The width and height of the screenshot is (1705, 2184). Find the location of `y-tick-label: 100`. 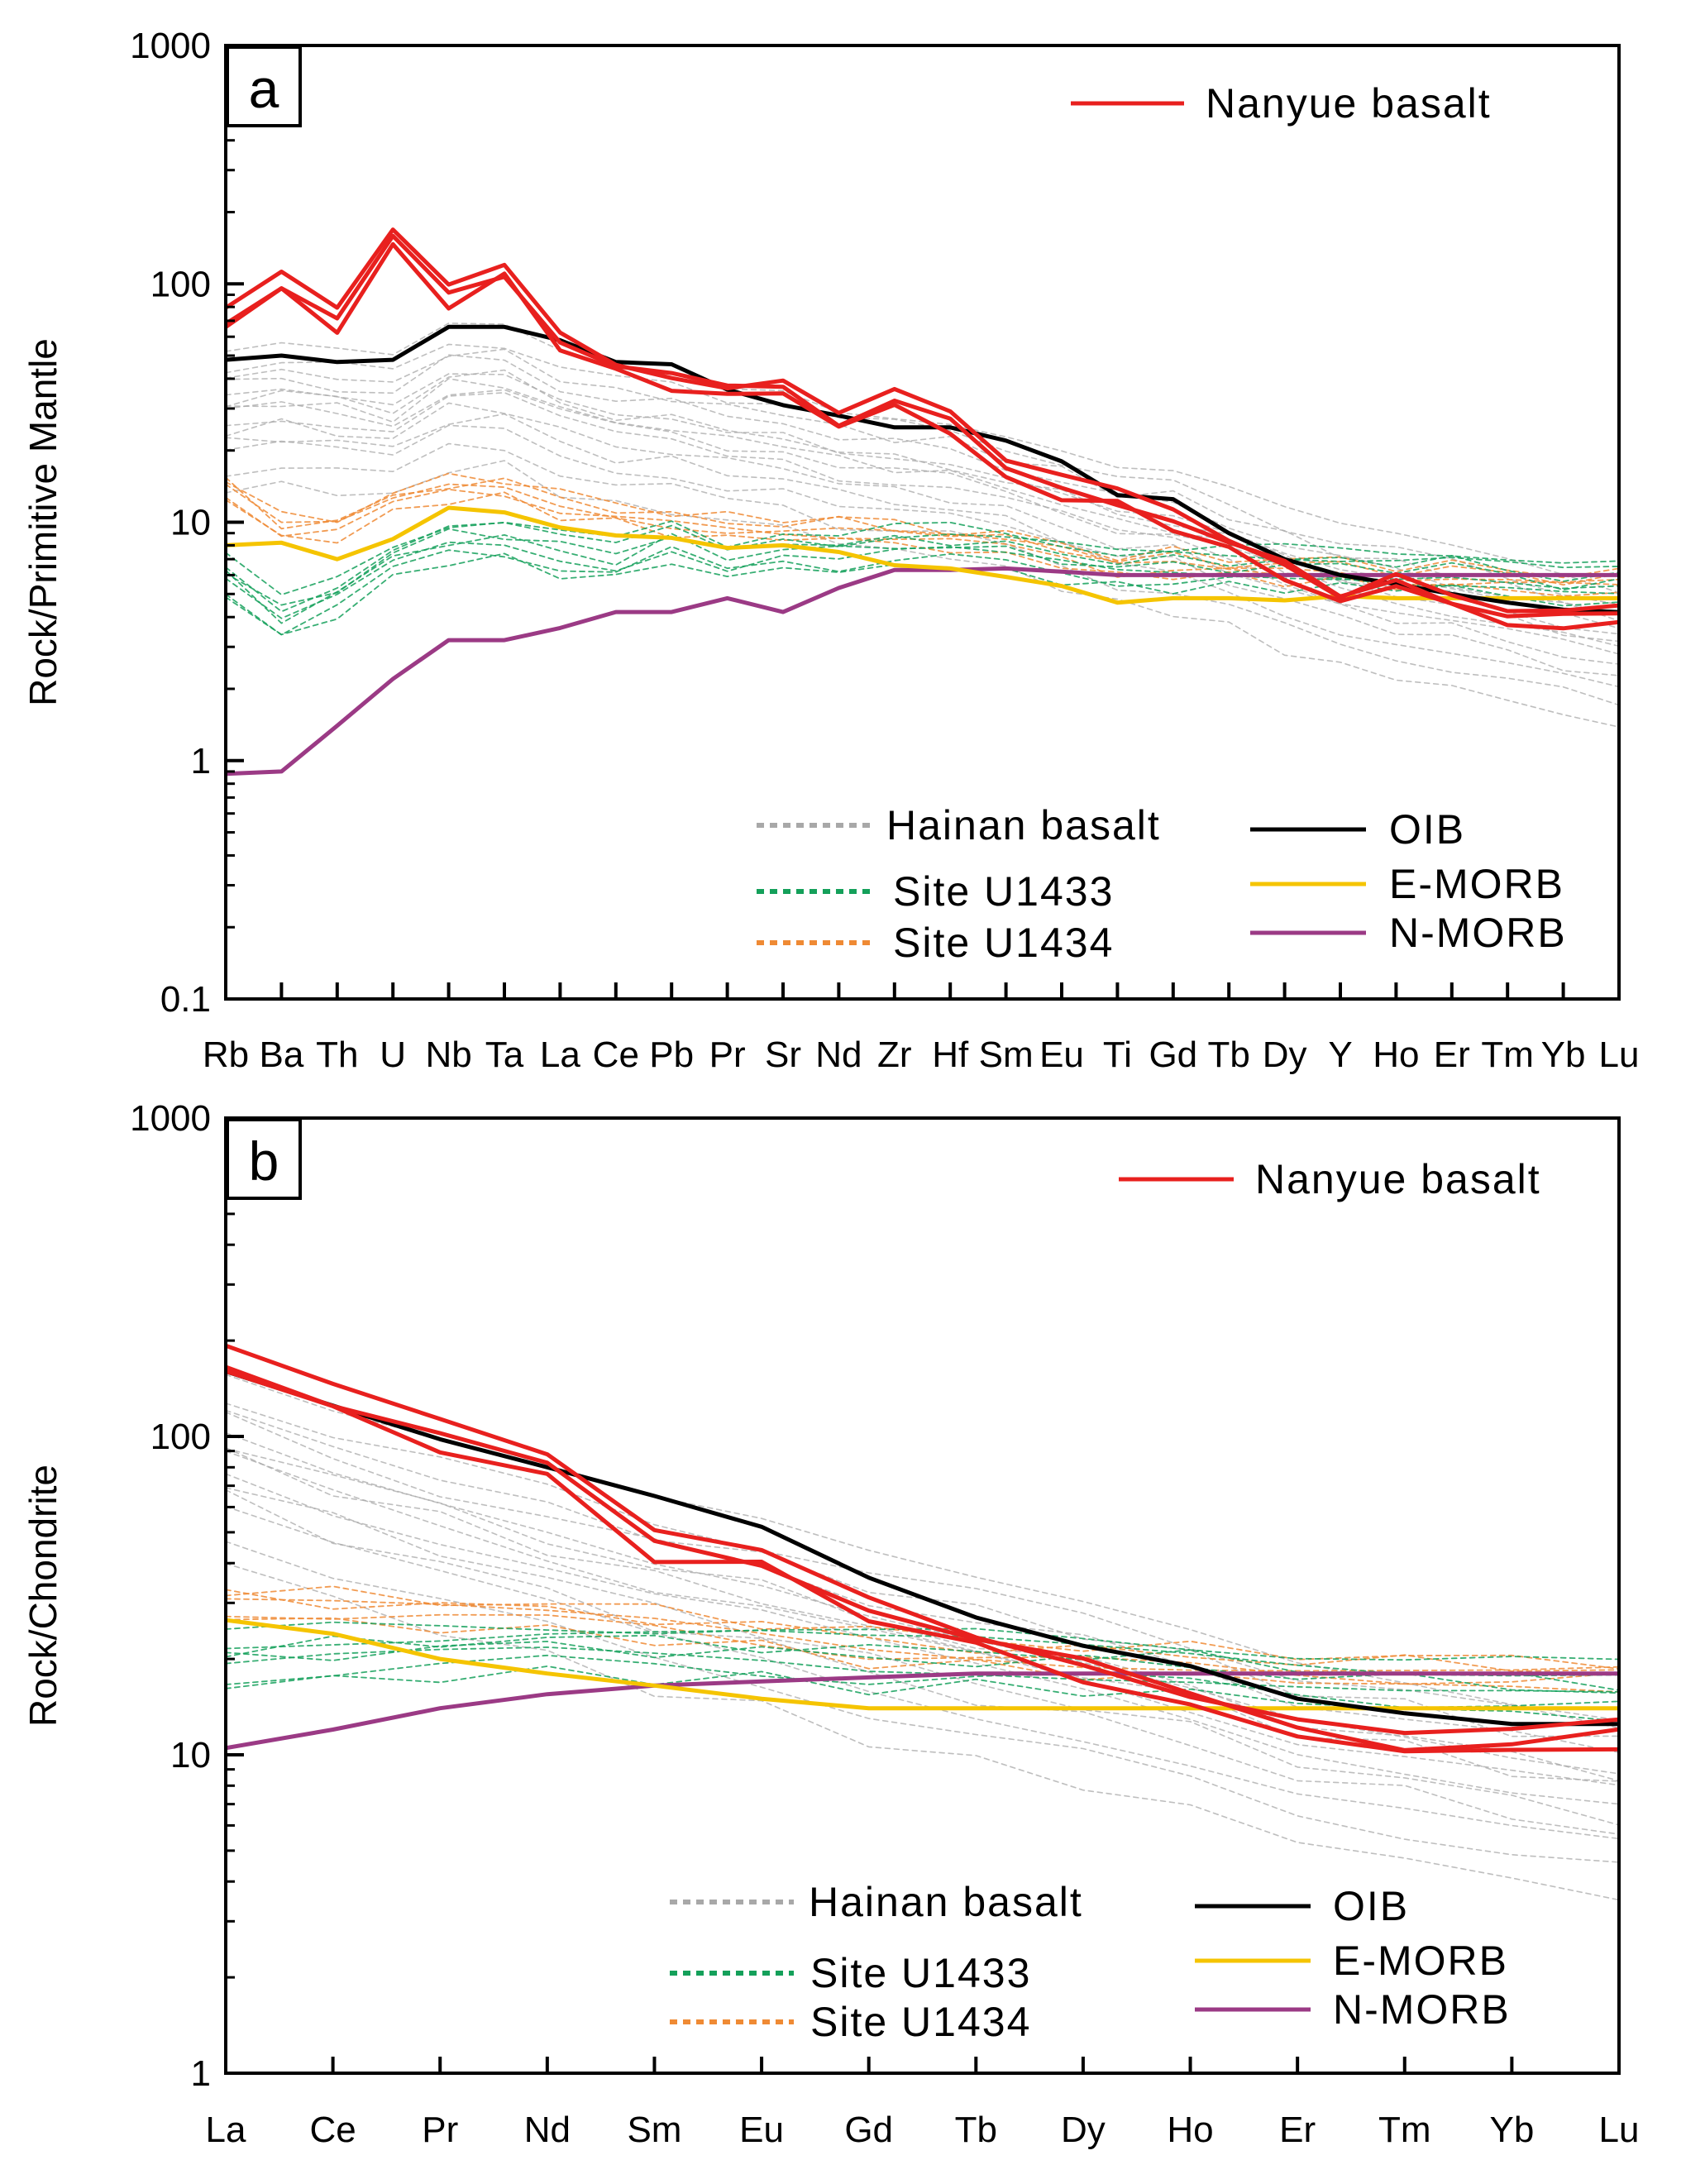

y-tick-label: 100 is located at coordinates (181, 284).